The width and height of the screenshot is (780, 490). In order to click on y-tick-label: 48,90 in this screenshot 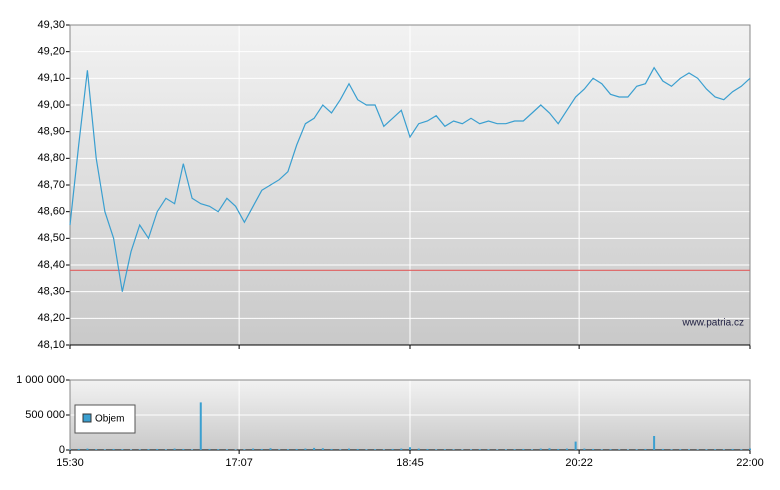, I will do `click(51, 132)`.